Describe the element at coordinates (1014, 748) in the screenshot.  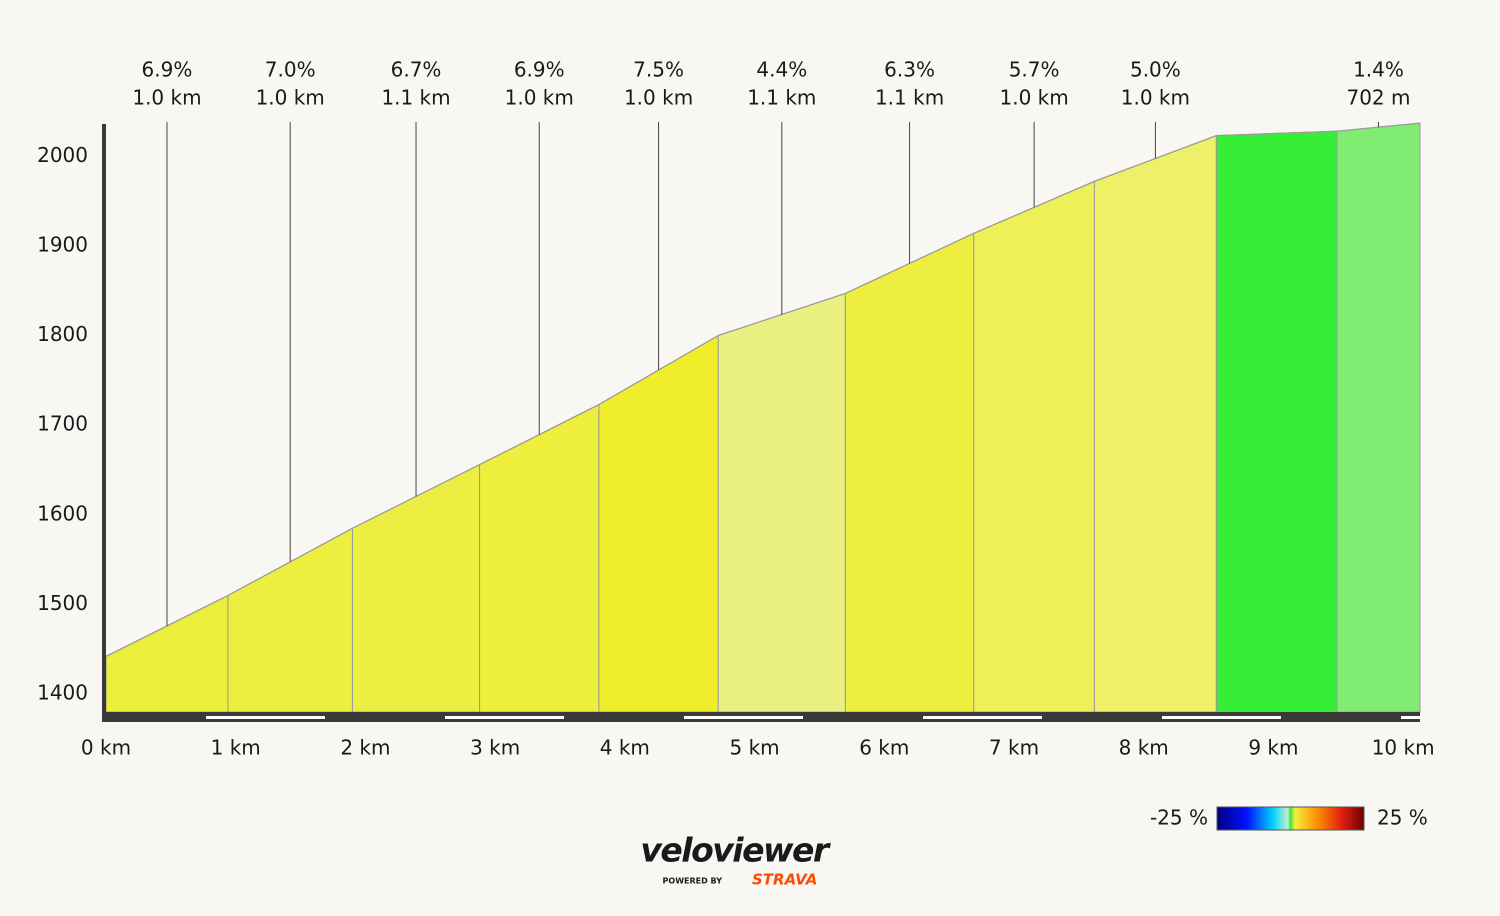
I see `x-tick-label: 7 km` at that location.